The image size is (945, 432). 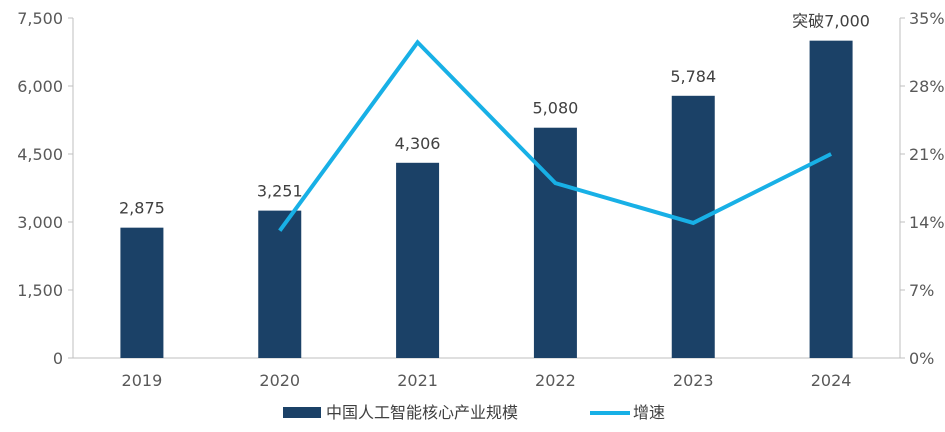 What do you see at coordinates (556, 108) in the screenshot?
I see `bar-data-label: 5,080` at bounding box center [556, 108].